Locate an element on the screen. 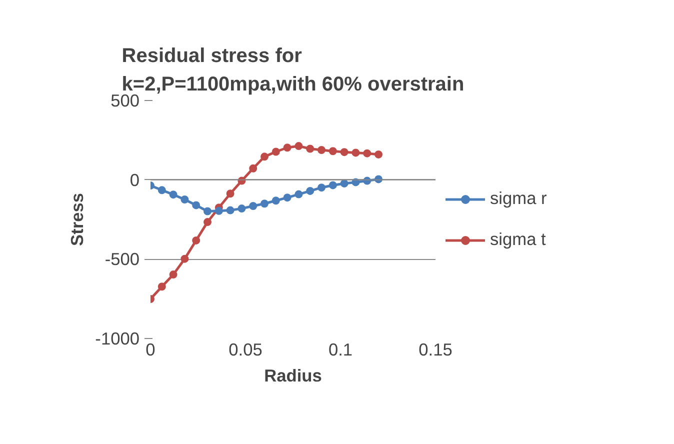 The image size is (674, 444). x-tick-label: 0 is located at coordinates (151, 350).